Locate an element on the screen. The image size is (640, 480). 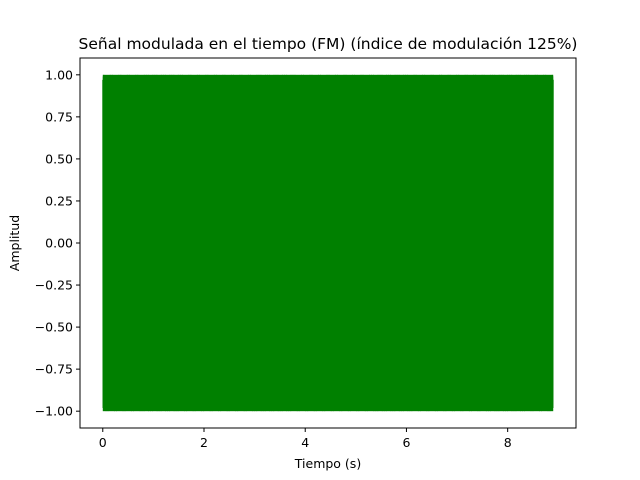
x-axis: 0 2 4 6 8 is located at coordinates (305, 439).